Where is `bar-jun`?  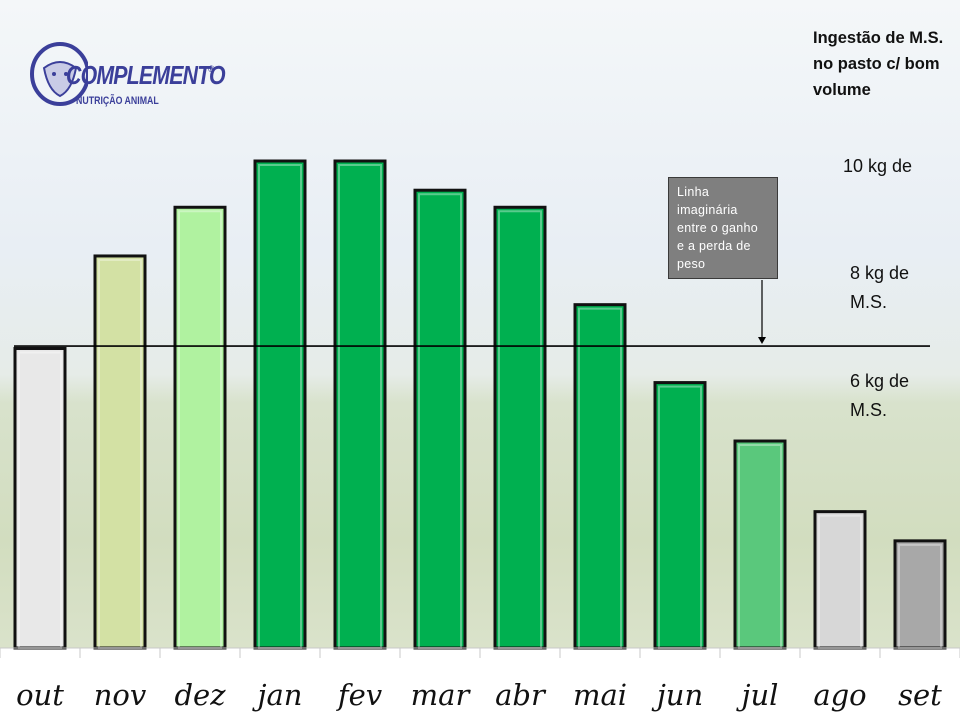 bar-jun is located at coordinates (680, 515).